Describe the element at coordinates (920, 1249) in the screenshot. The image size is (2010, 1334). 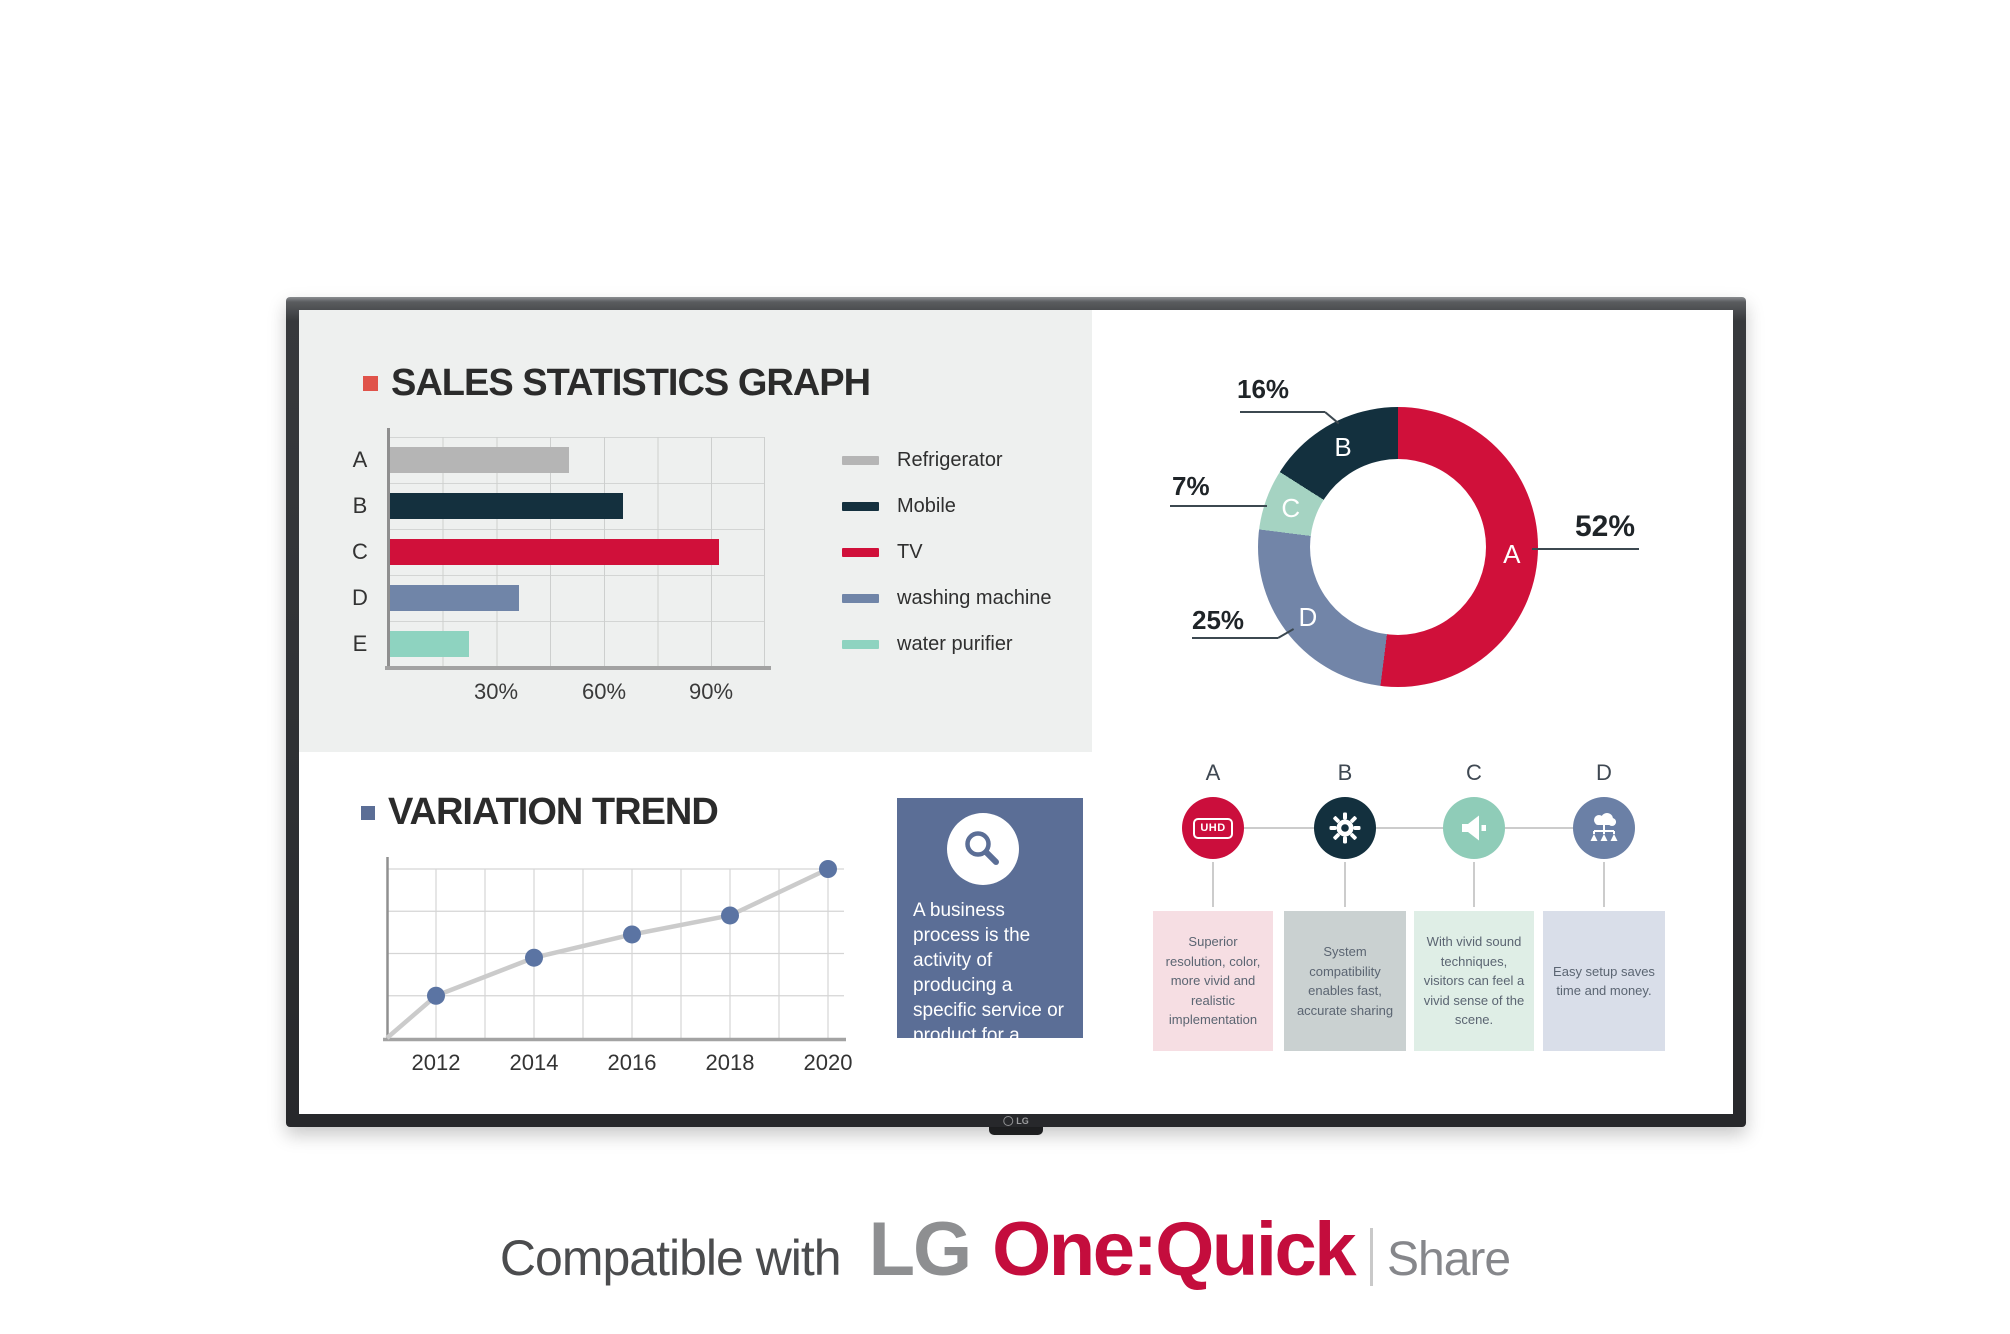
I see `tagline-lg-logo: LG` at that location.